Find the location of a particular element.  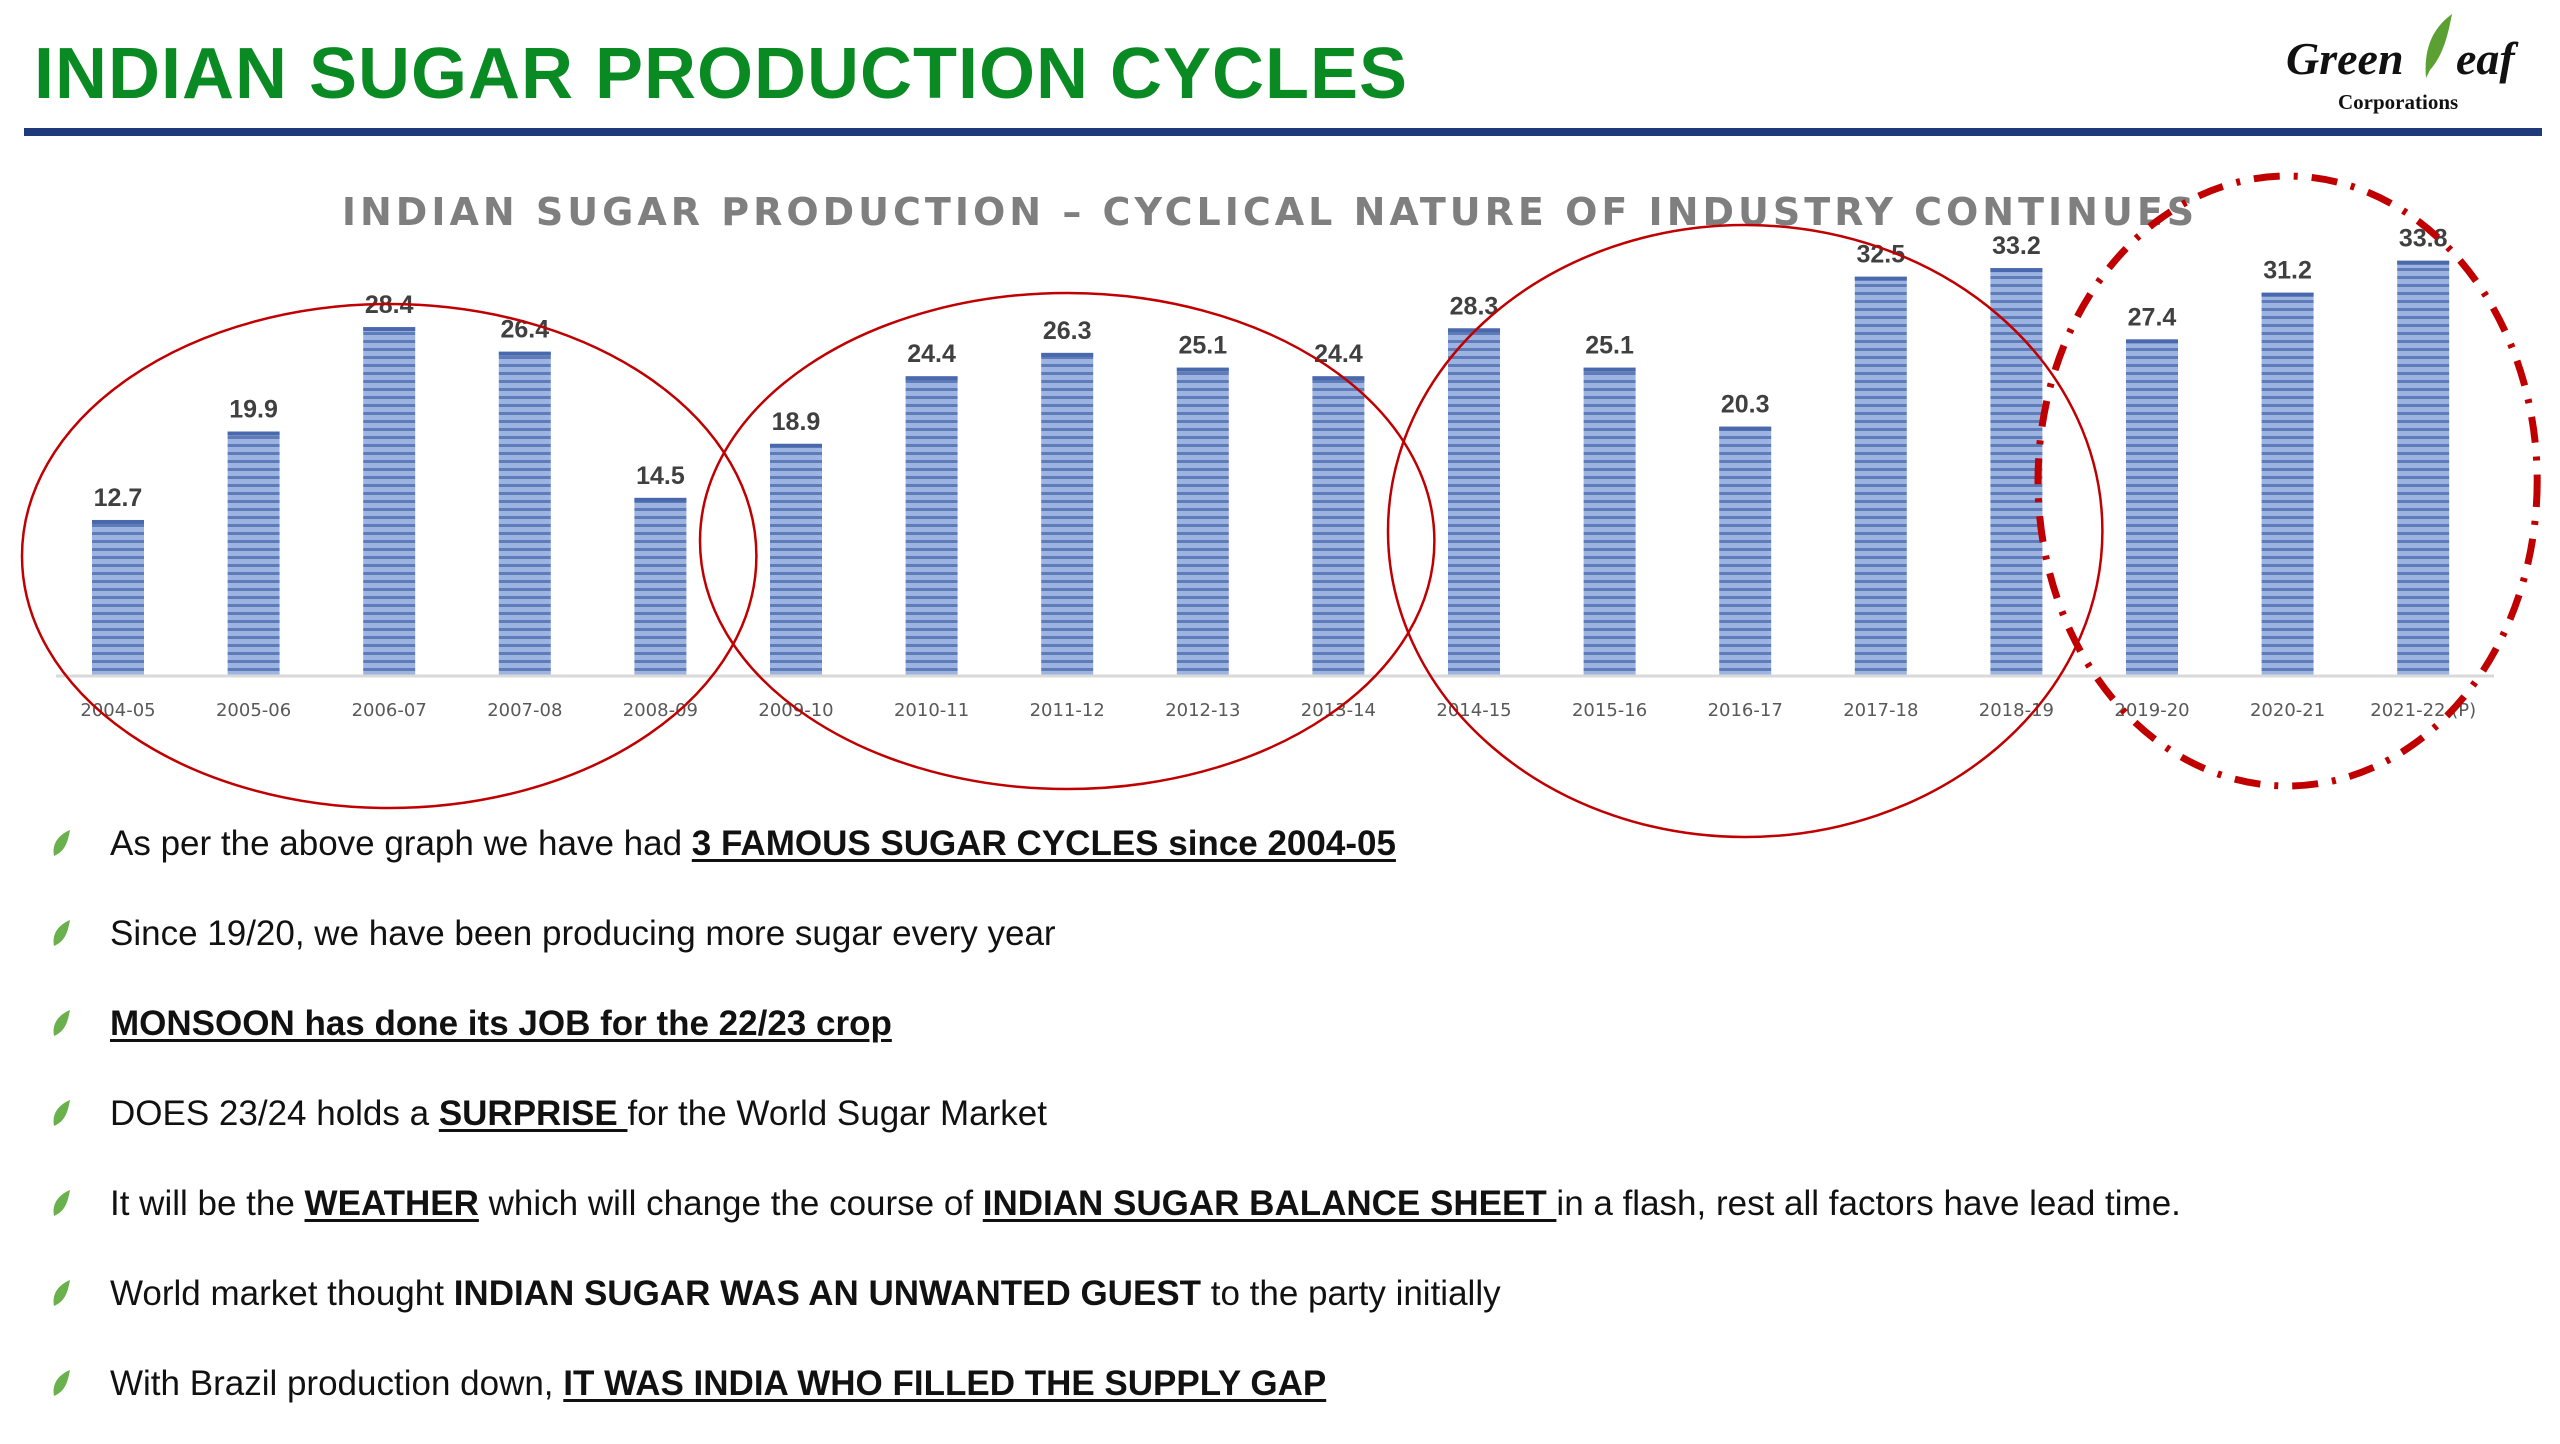

logo-word-part1: Green is located at coordinates (2345, 58).